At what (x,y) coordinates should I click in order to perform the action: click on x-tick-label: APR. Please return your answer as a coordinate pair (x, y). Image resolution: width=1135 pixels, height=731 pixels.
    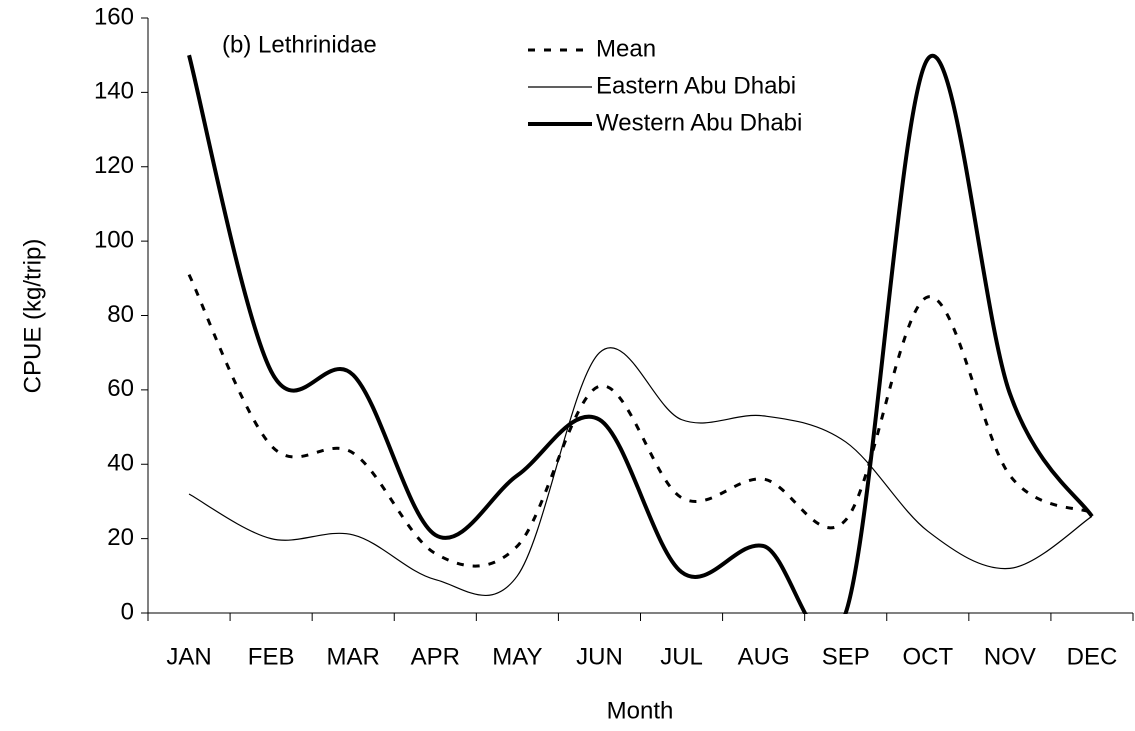
    Looking at the image, I should click on (435, 656).